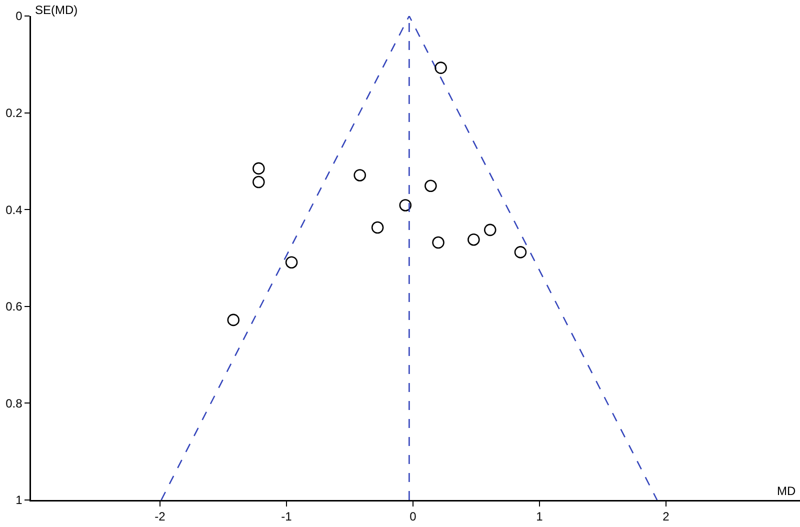 This screenshot has width=800, height=527. I want to click on y-axis-title: SE(MD), so click(56, 10).